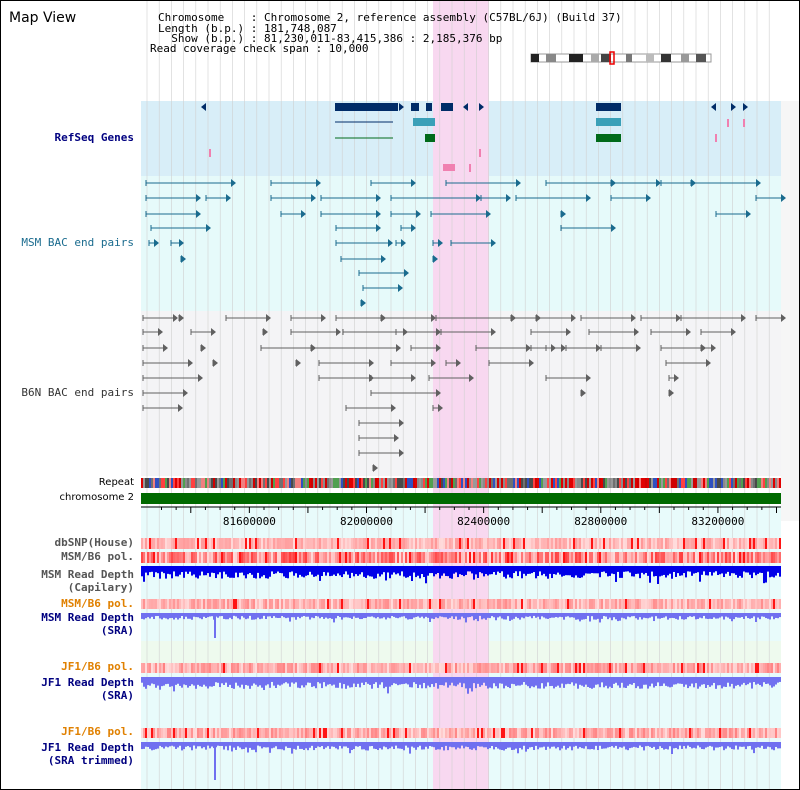  What do you see at coordinates (87, 617) in the screenshot?
I see `msm-read-depth-sra-label: MSM Read Depth` at bounding box center [87, 617].